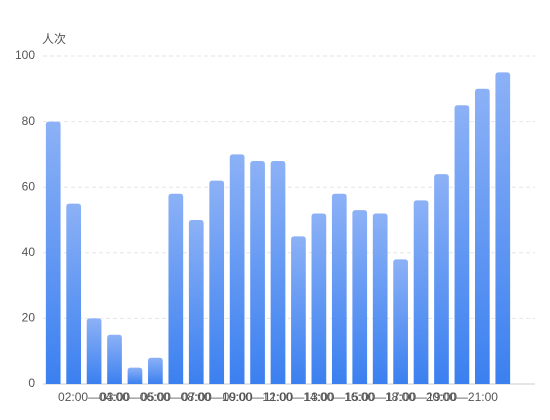  Describe the element at coordinates (257, 397) in the screenshot. I see `x-tick-label: 10:00—11:00` at that location.